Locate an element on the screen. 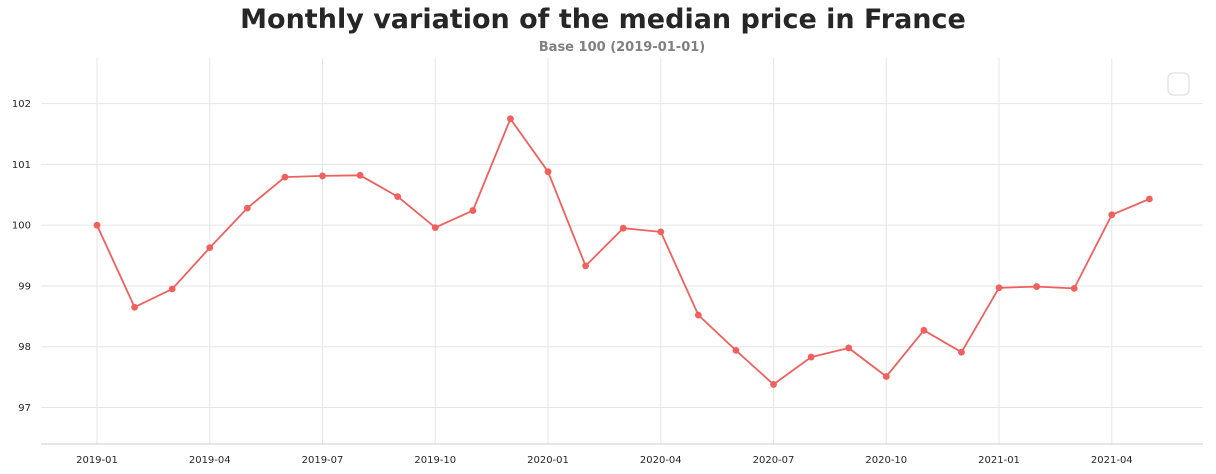 The width and height of the screenshot is (1216, 474). legend-box is located at coordinates (1178, 84).